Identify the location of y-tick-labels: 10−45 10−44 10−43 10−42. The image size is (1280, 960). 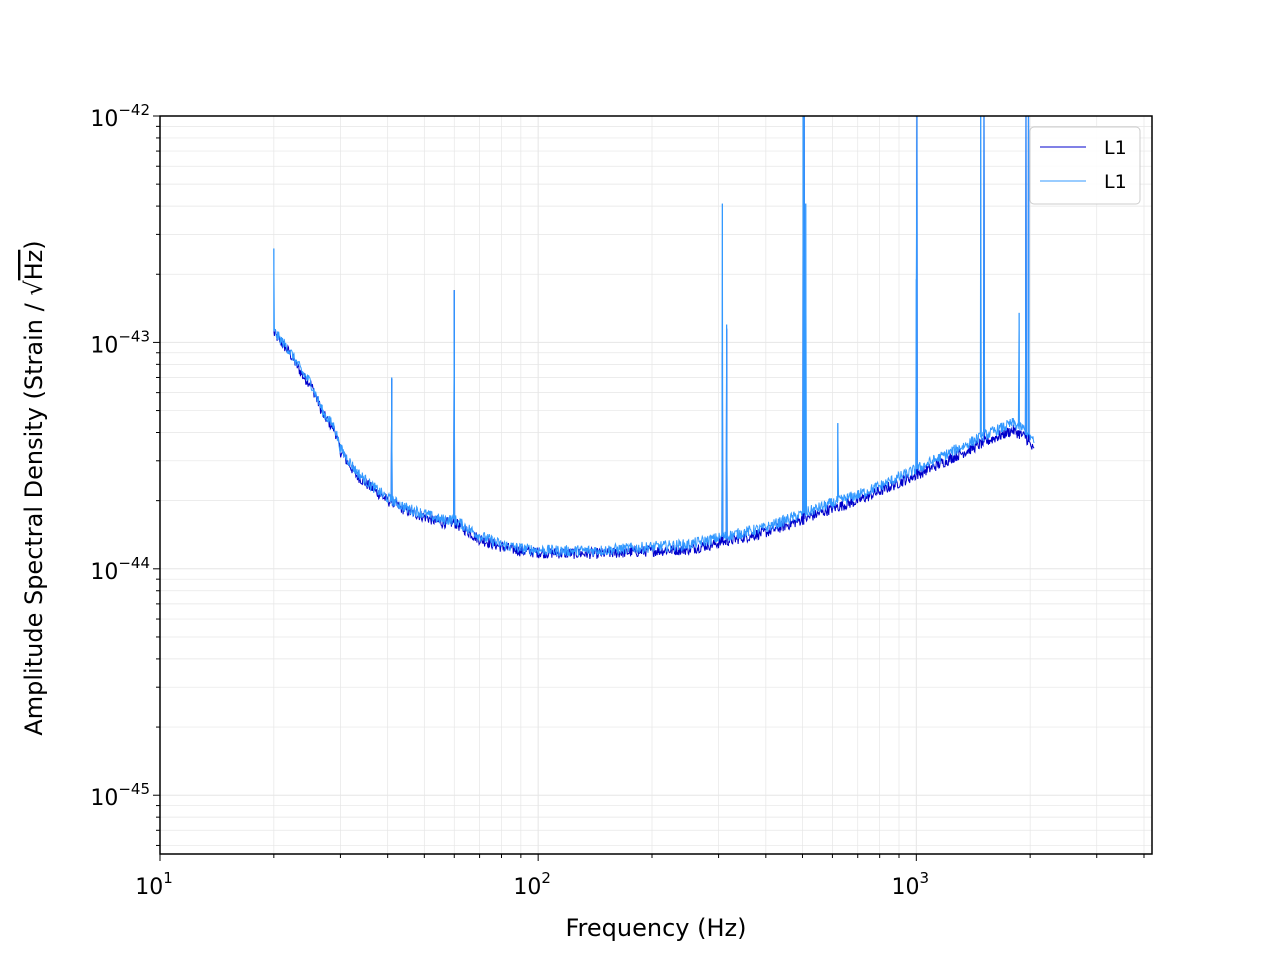
(120, 456).